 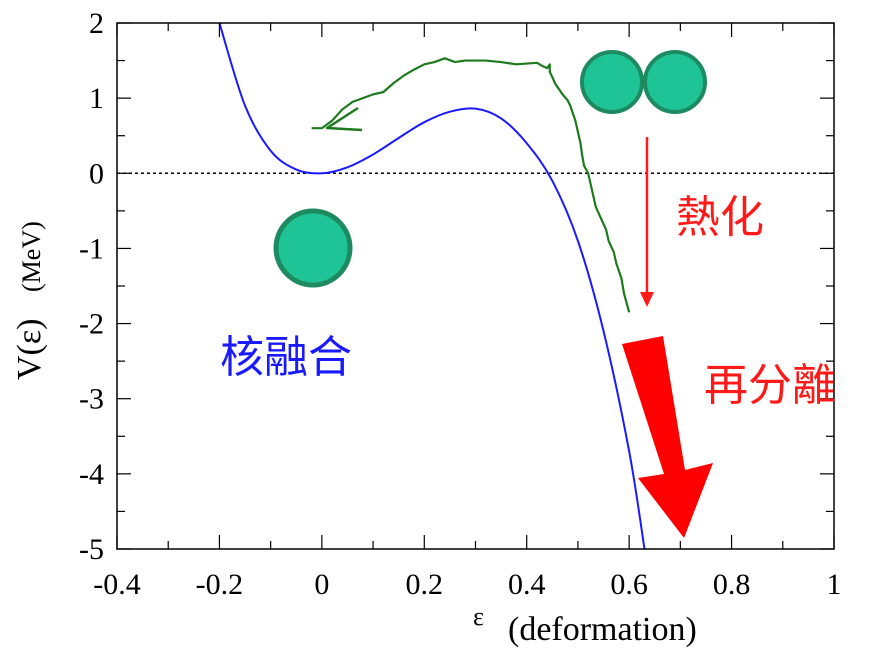 What do you see at coordinates (91, 549) in the screenshot?
I see `y-tick-label: -5` at bounding box center [91, 549].